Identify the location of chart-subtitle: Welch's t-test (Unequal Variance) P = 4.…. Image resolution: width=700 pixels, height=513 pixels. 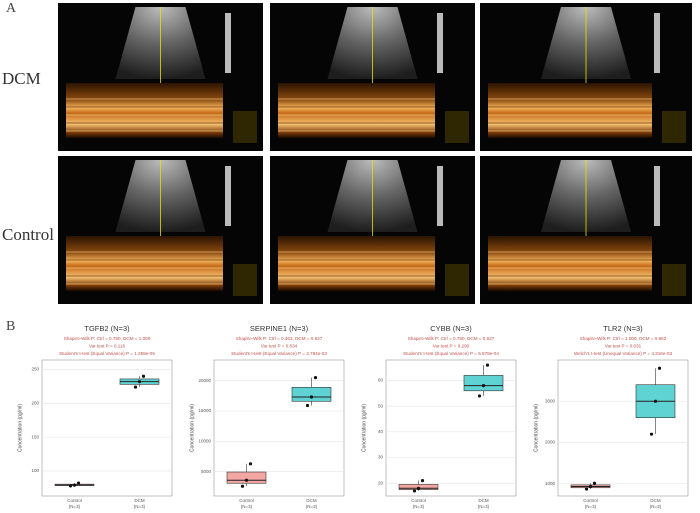
(623, 353).